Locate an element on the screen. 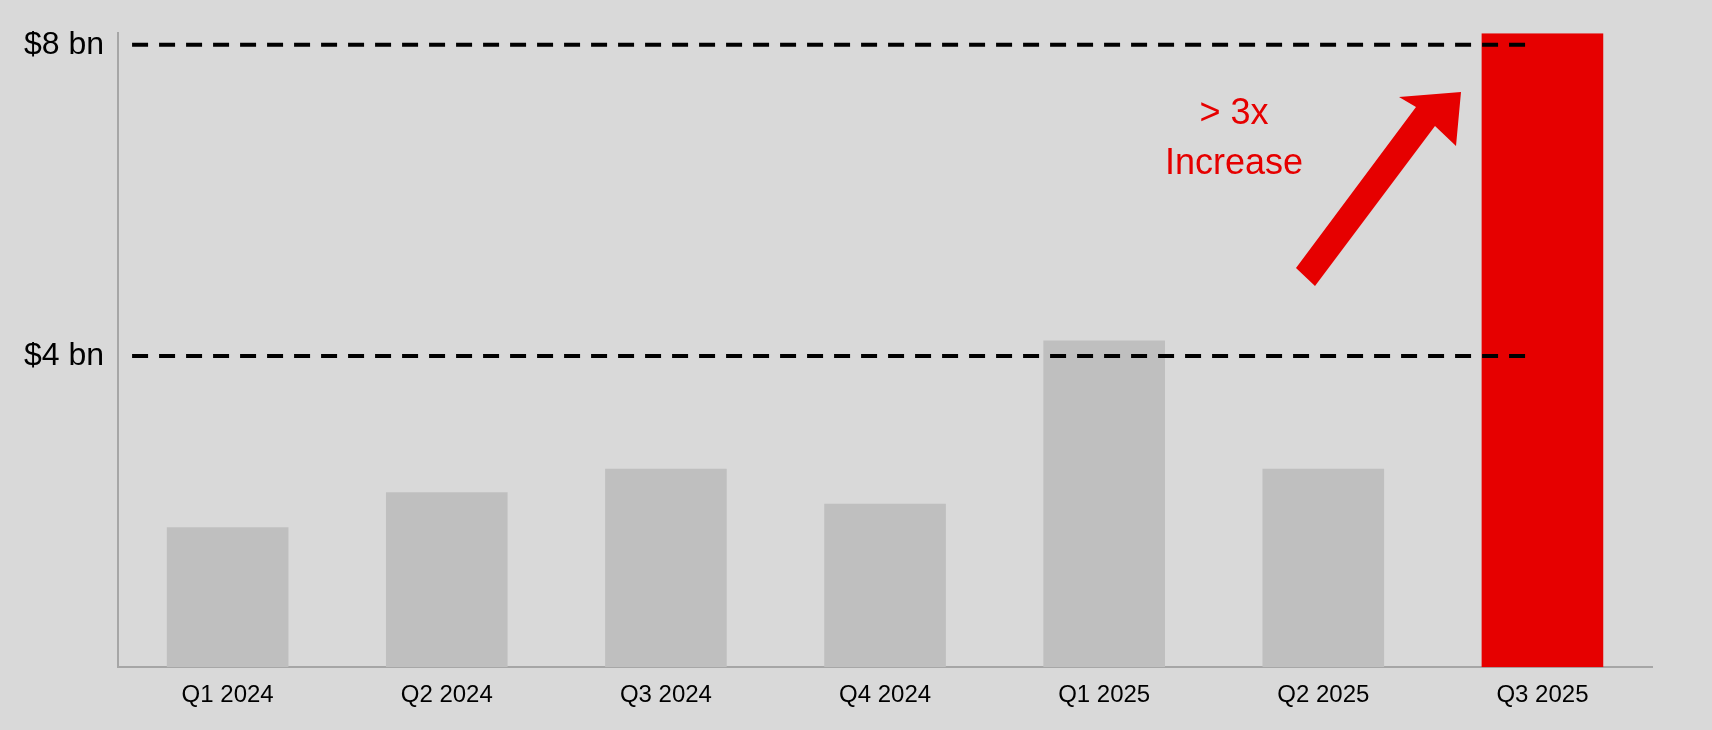 The width and height of the screenshot is (1712, 730). x-tick-label: Q3 2024 is located at coordinates (665, 694).